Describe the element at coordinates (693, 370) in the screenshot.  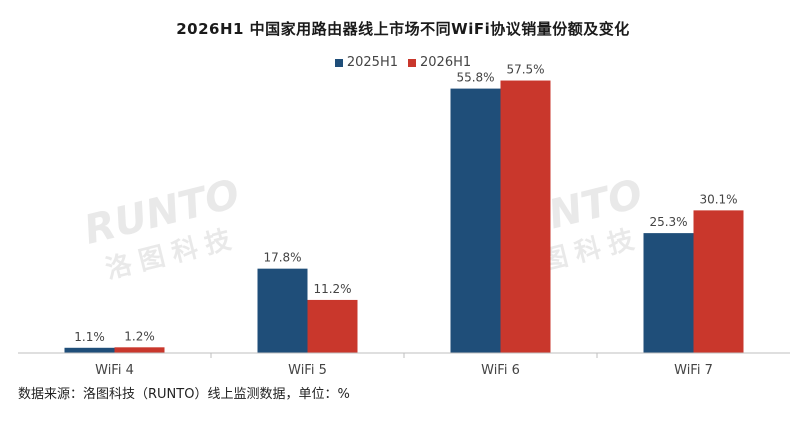
I see `x-tick-label-wifi7: WiFi 7` at that location.